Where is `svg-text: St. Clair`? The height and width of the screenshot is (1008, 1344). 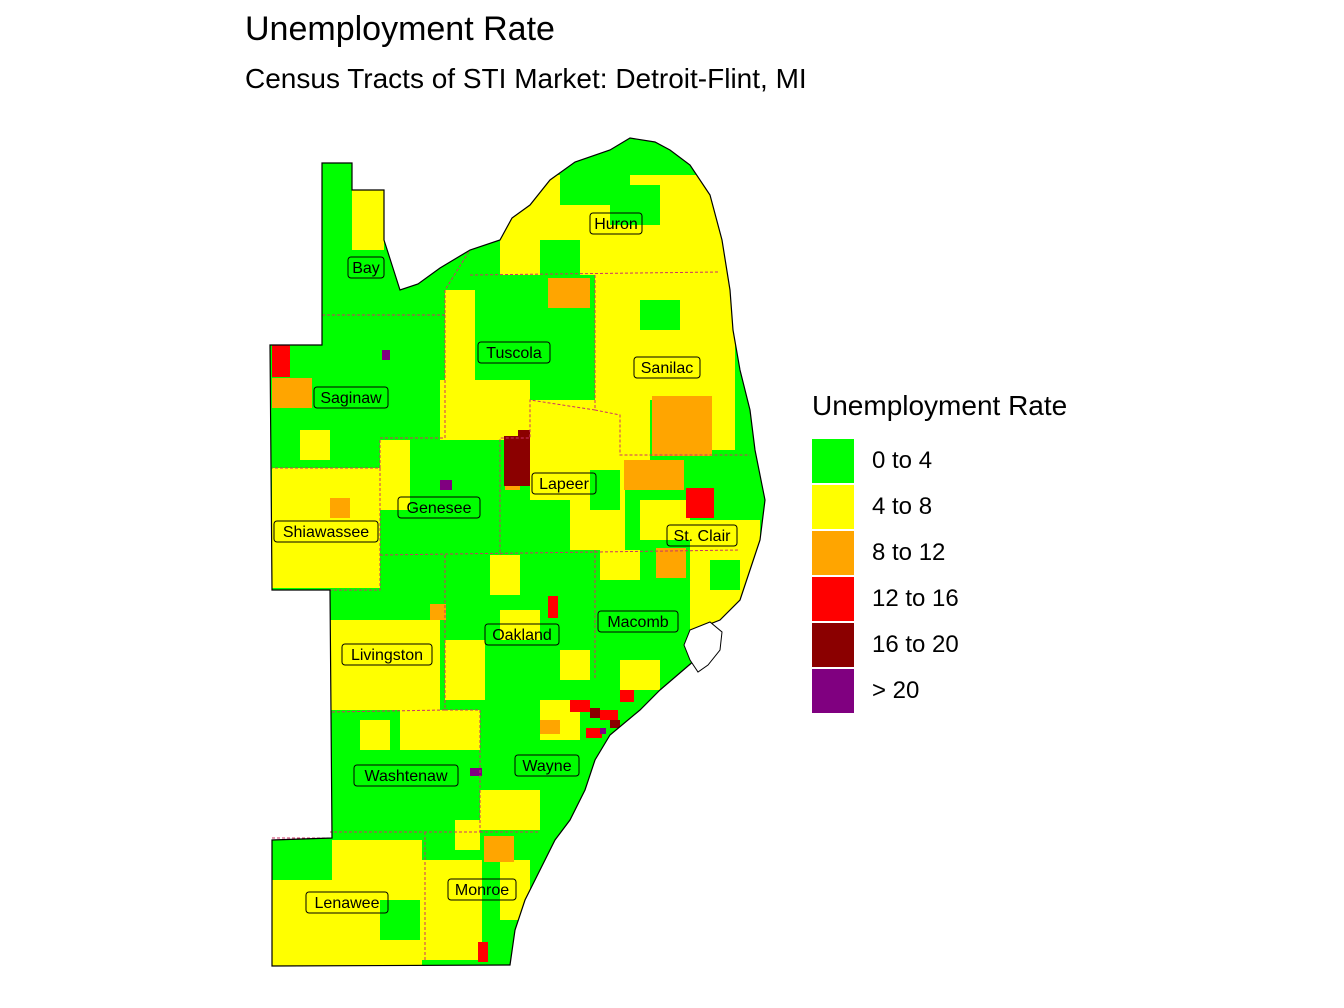
svg-text: St. Clair is located at coordinates (703, 536).